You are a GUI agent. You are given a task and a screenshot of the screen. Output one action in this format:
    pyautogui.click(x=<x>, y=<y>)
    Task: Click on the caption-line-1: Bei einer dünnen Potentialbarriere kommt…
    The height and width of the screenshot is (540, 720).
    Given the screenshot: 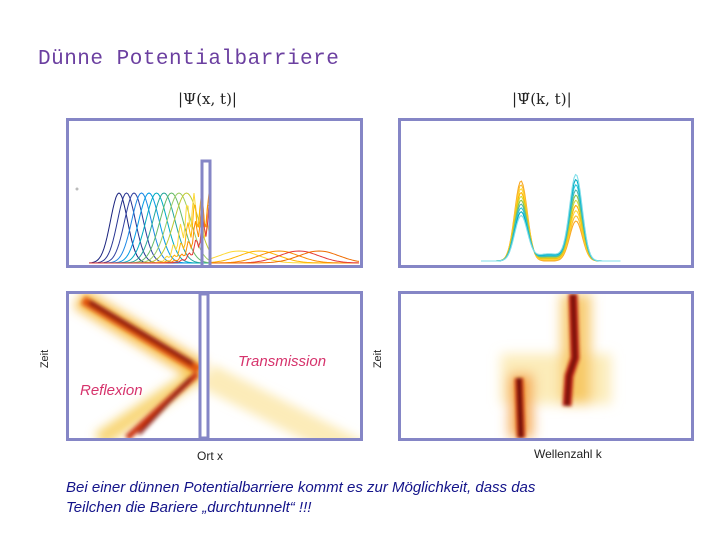 What is the action you would take?
    pyautogui.click(x=301, y=487)
    